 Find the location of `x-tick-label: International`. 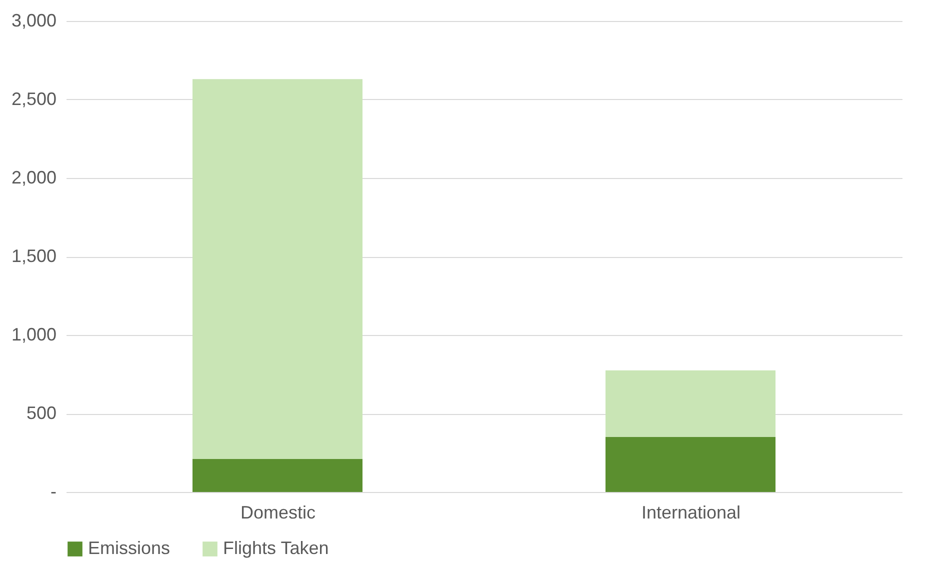

x-tick-label: International is located at coordinates (691, 512).